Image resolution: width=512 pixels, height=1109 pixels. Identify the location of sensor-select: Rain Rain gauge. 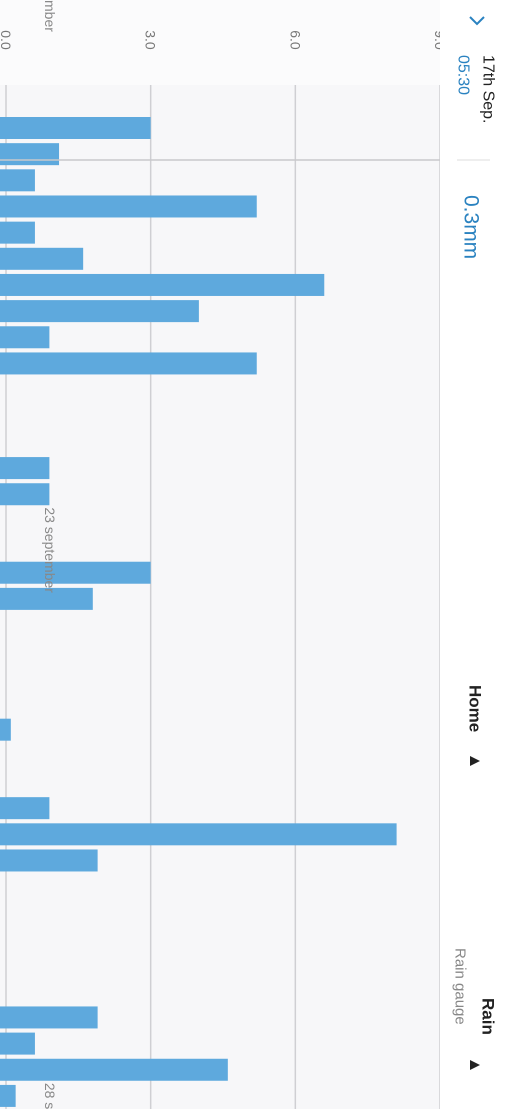
(475, 1009).